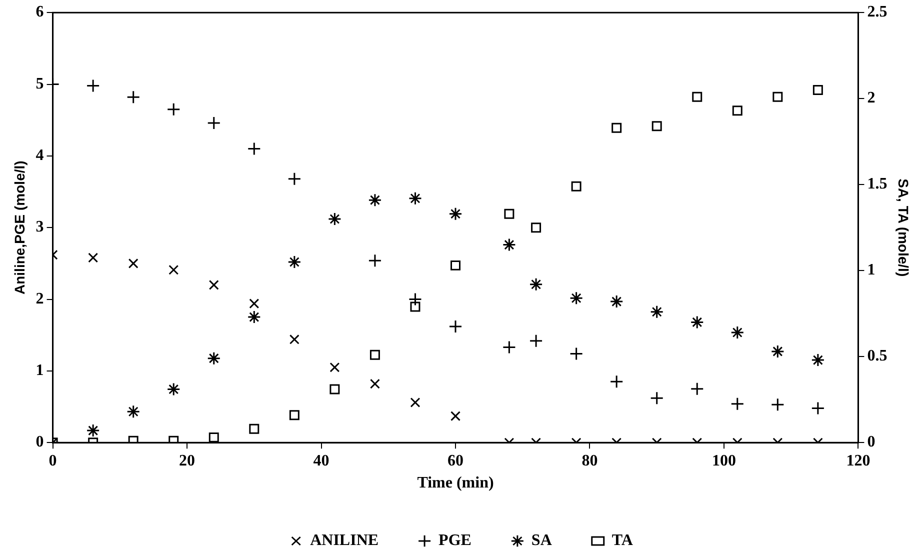 This screenshot has height=559, width=923. Describe the element at coordinates (40, 155) in the screenshot. I see `y-tick-label: 4` at that location.